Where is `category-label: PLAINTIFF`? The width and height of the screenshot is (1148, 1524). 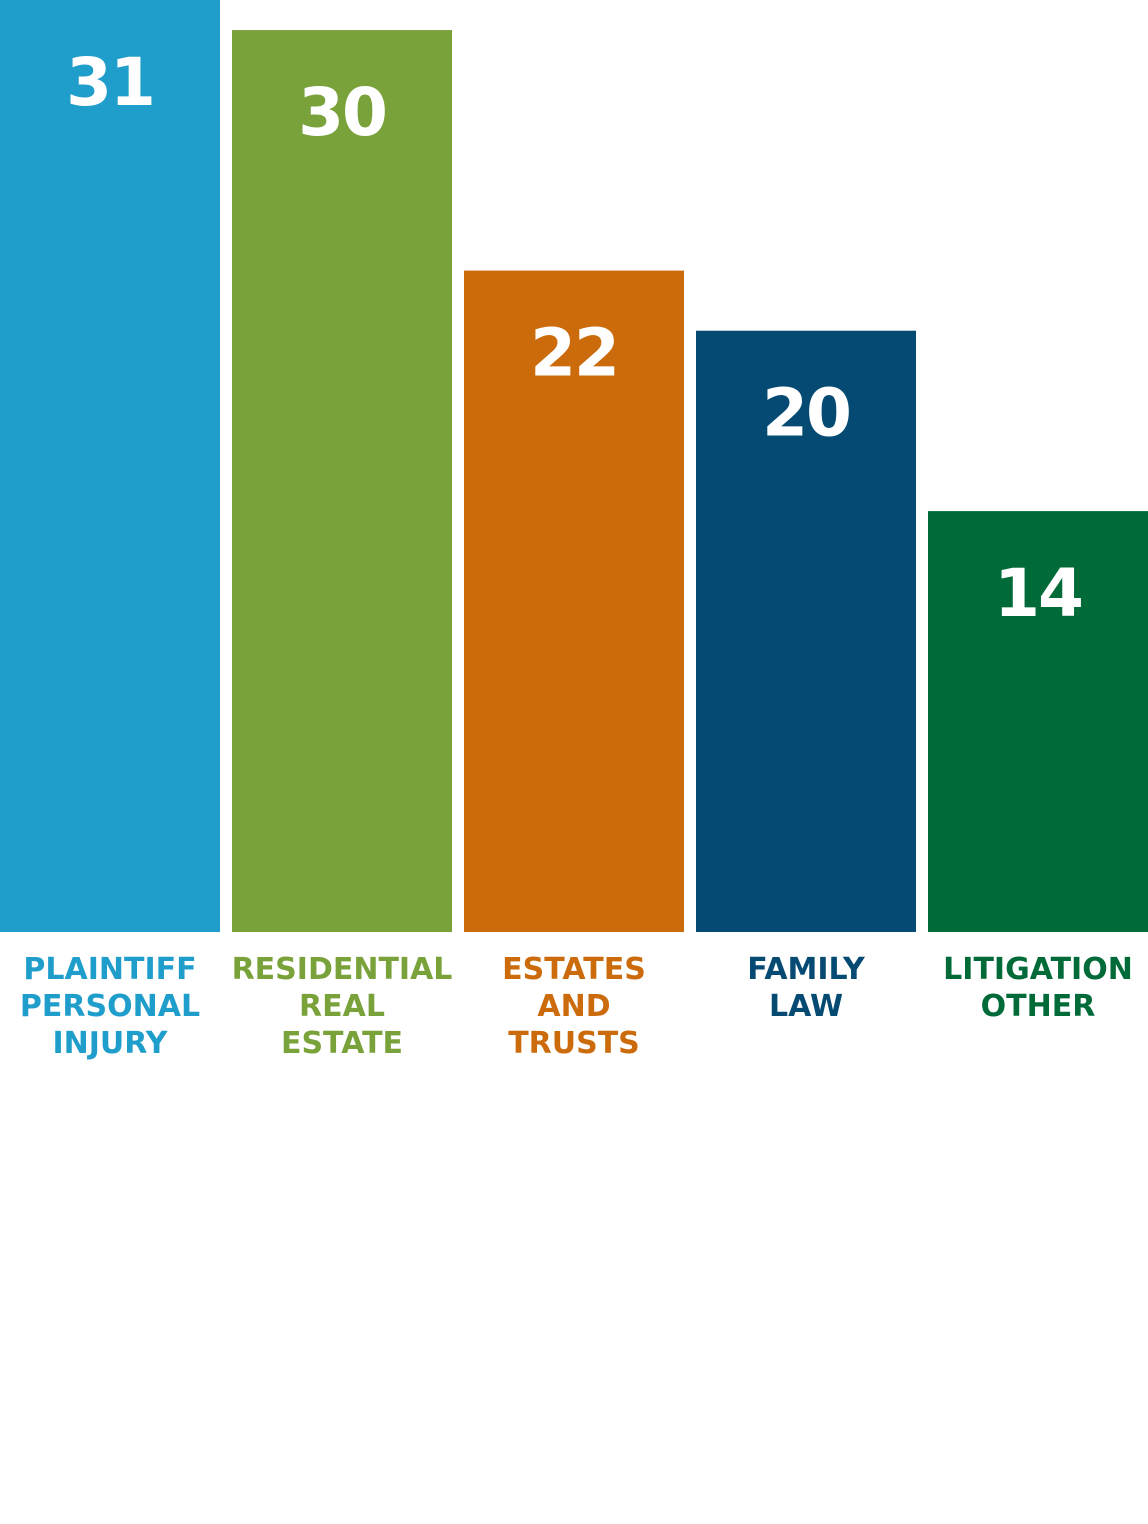
category-label: PLAINTIFF is located at coordinates (109, 969).